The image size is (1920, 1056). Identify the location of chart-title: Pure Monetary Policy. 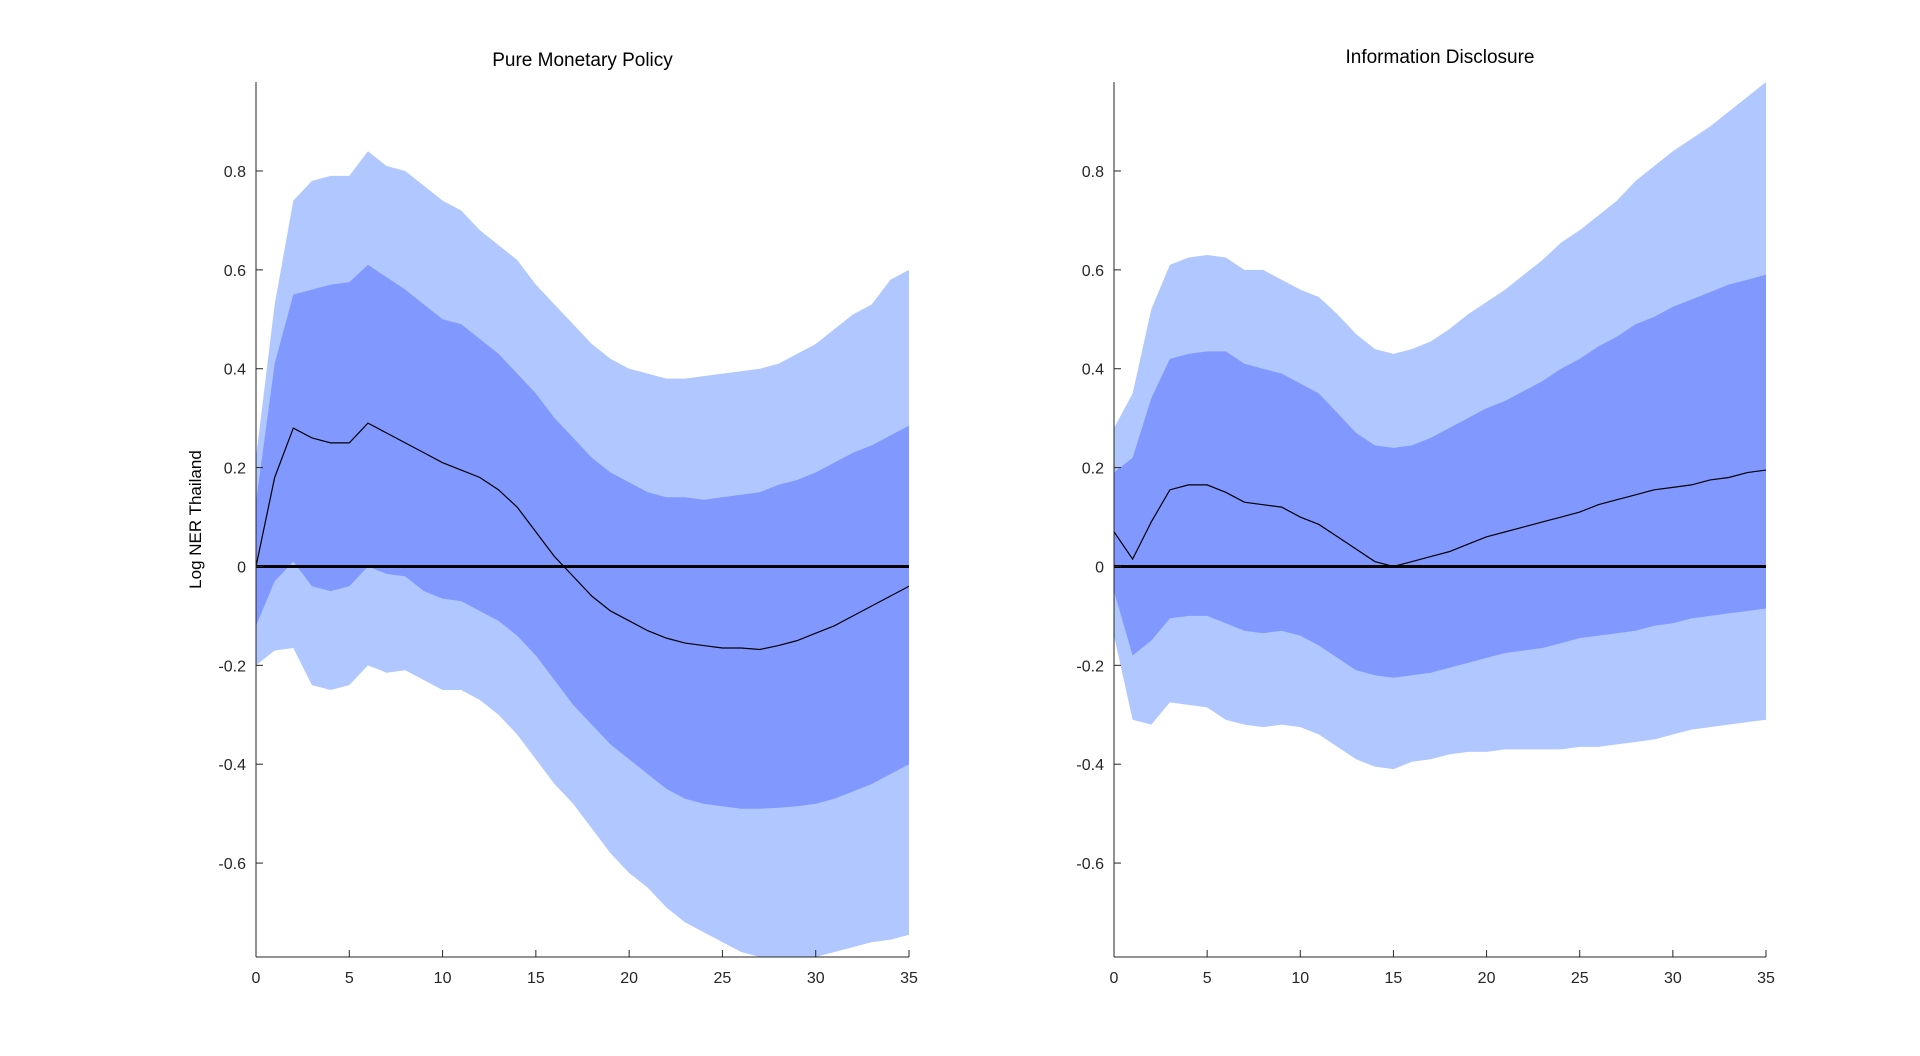
(582, 60).